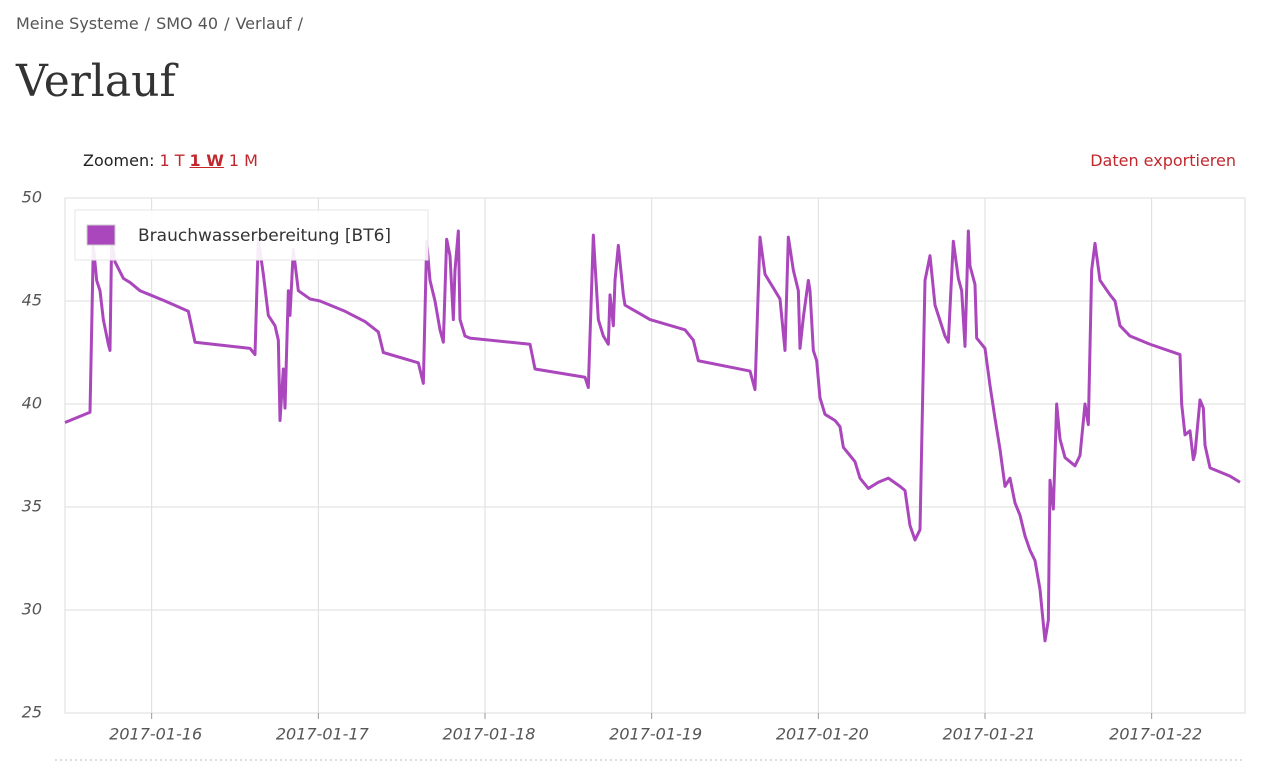 The height and width of the screenshot is (771, 1280). Describe the element at coordinates (206, 160) in the screenshot. I see `zoom-option: 1 W` at that location.